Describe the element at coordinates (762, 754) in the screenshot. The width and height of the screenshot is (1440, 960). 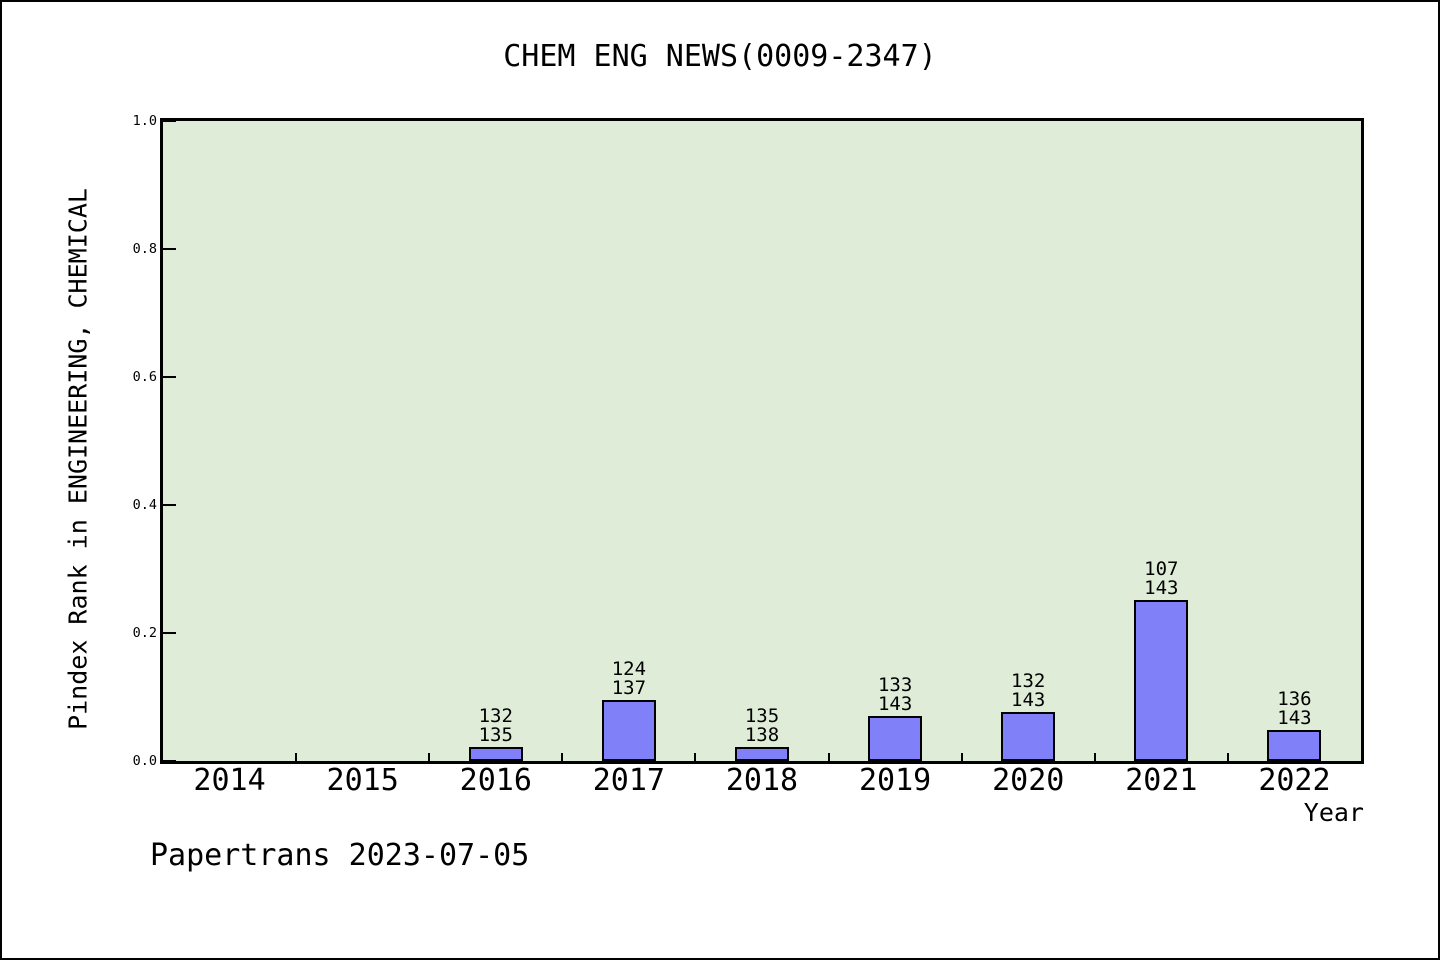
I see `bar-2018` at that location.